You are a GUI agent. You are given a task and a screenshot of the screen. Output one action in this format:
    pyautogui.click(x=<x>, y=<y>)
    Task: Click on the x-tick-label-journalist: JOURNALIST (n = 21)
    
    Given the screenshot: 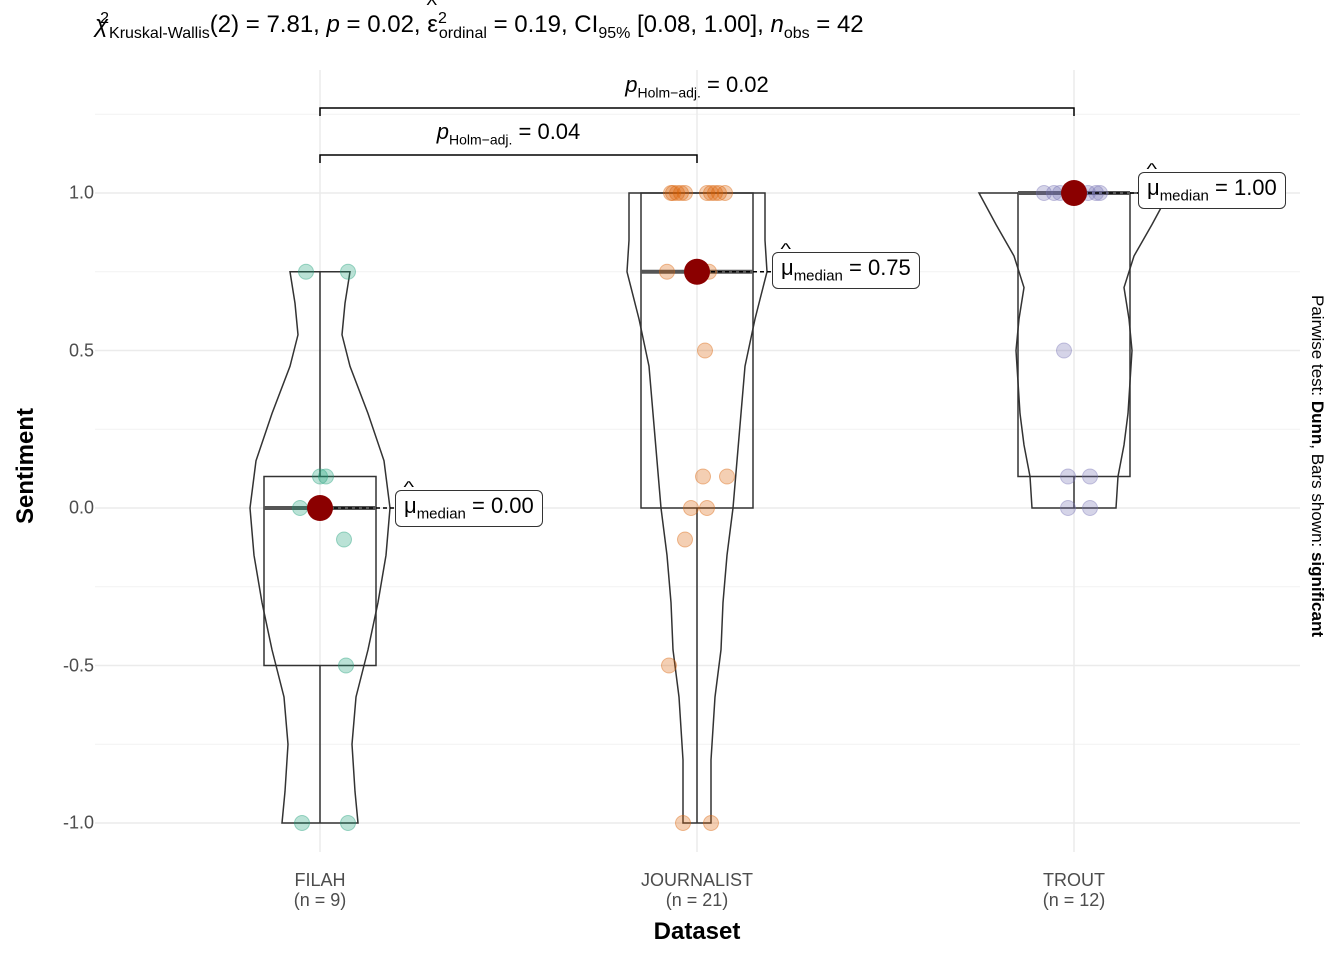 What is the action you would take?
    pyautogui.click(x=697, y=890)
    